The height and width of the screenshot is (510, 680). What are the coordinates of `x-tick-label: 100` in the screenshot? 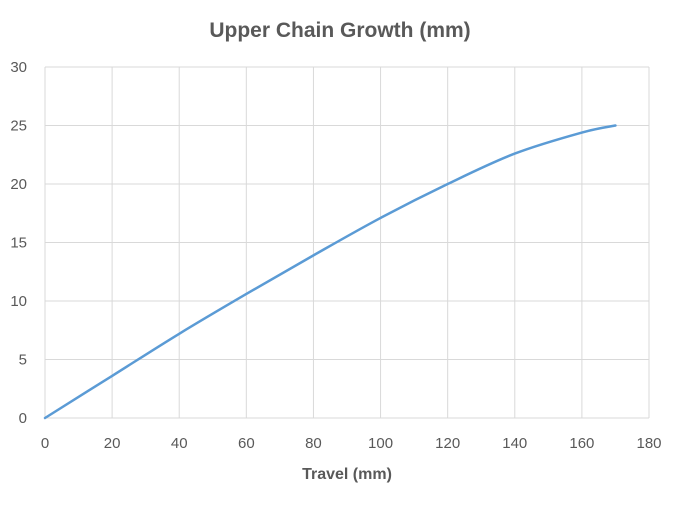 It's located at (380, 443).